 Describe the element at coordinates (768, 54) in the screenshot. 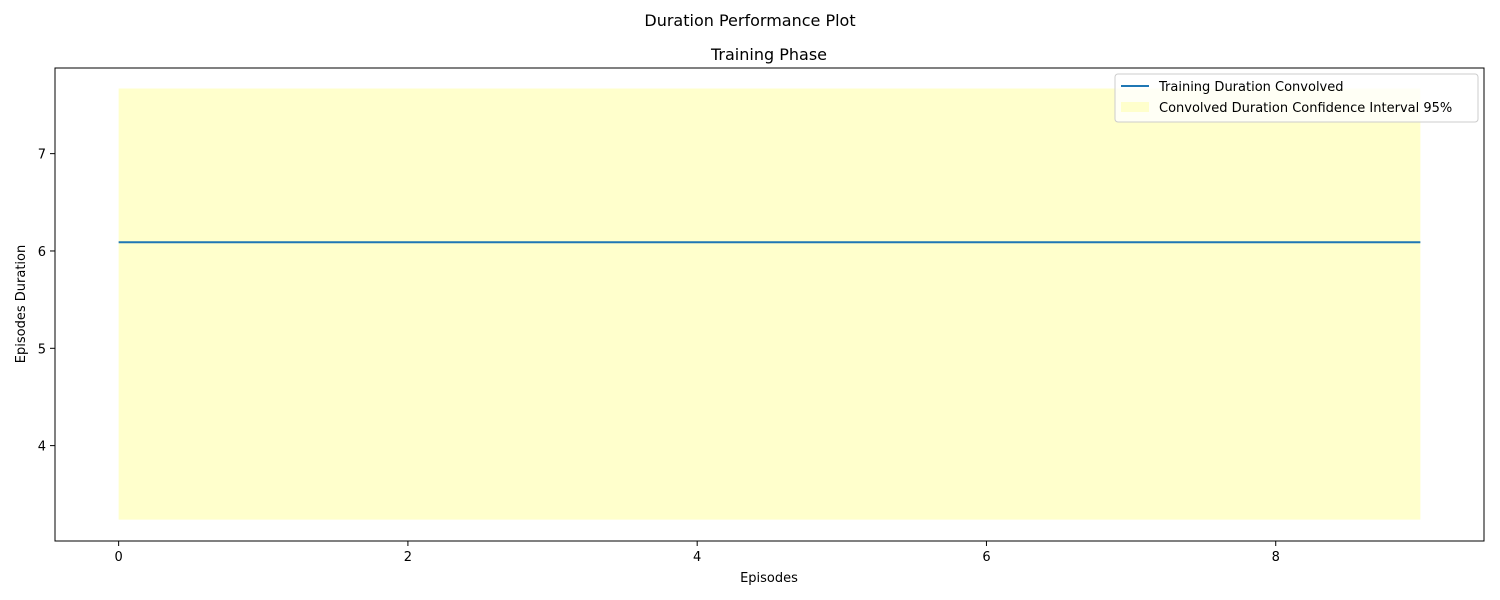

I see `chart-title: Training Phase` at that location.